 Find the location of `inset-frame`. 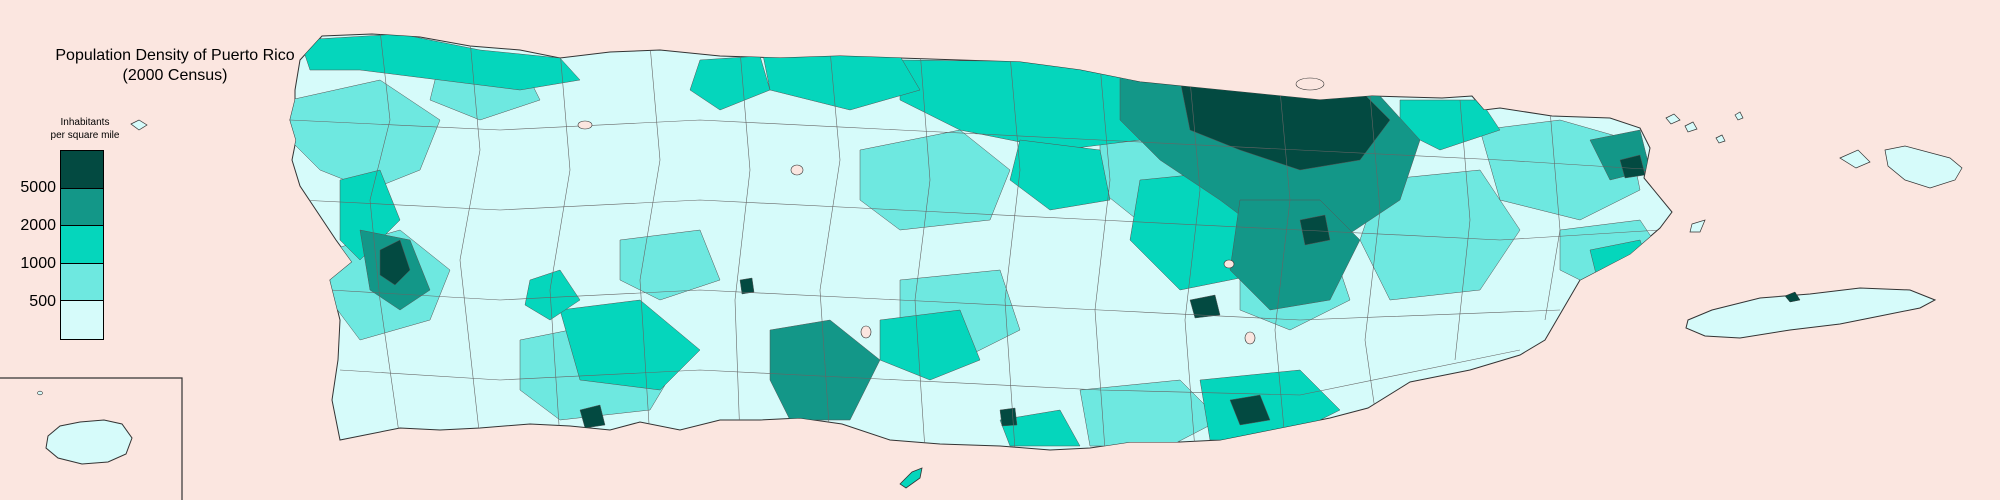

inset-frame is located at coordinates (91, 438).